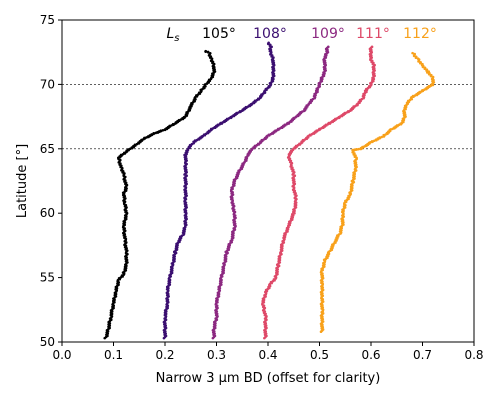  I want to click on x-tick-label: 0.8, so click(473, 355).